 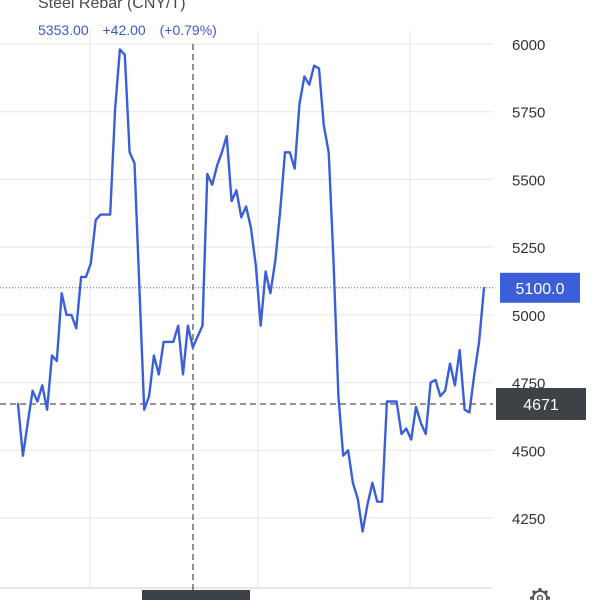 I want to click on y-tick-label: 5750, so click(x=528, y=113).